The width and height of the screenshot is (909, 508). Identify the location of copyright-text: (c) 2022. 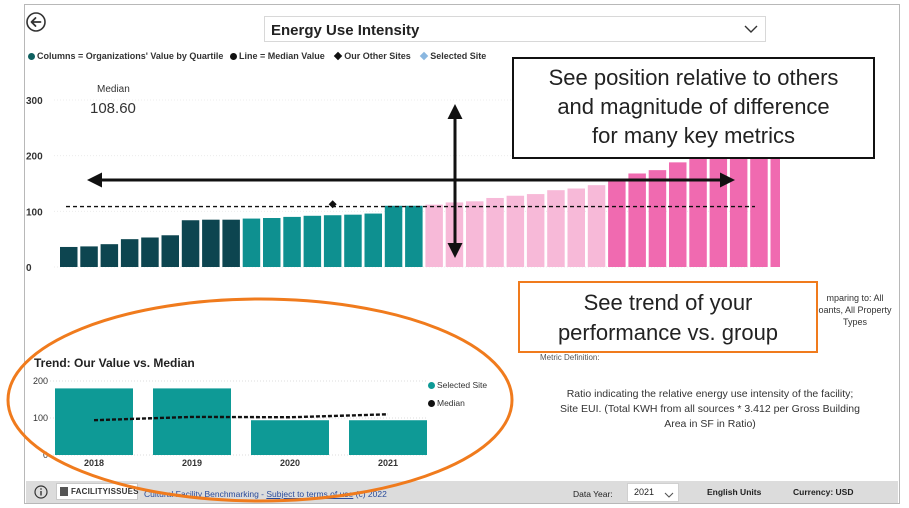
(370, 494).